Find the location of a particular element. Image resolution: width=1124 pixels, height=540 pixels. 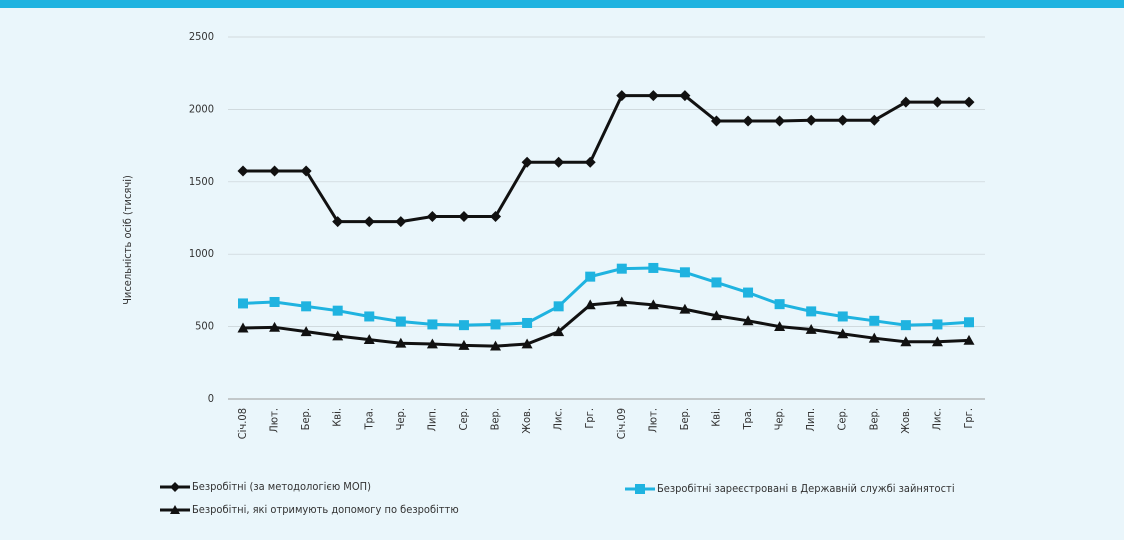

x-tick-label: Жов. is located at coordinates (905, 421).